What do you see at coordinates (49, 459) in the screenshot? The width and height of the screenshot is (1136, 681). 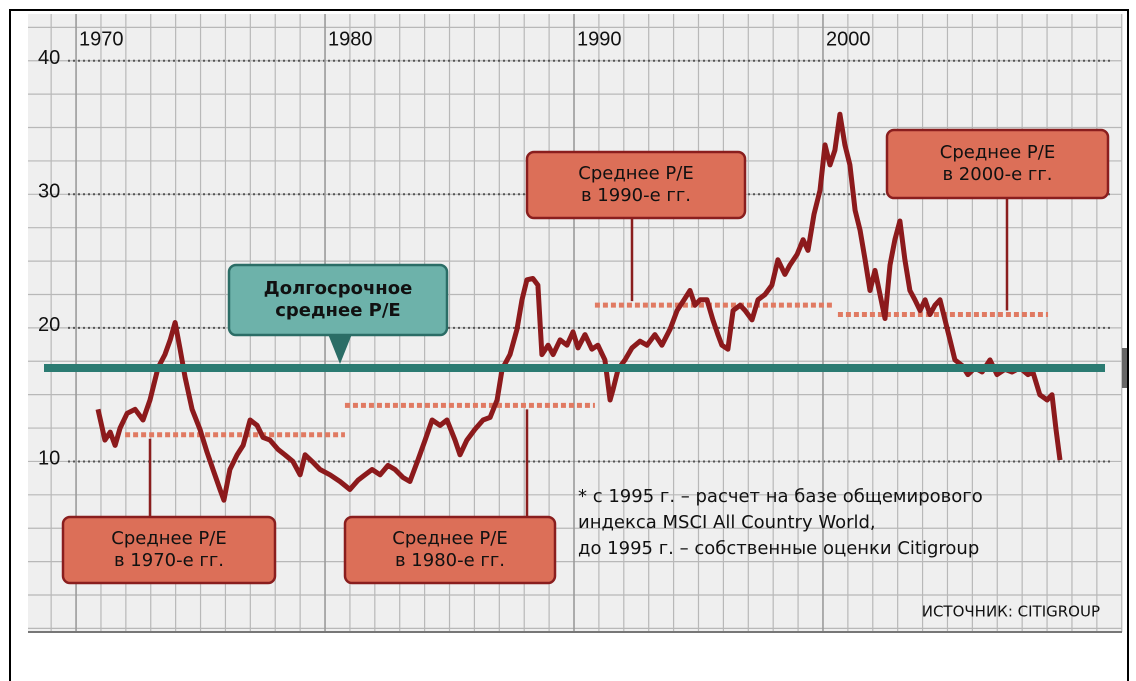 I see `y-tick-label: 10` at bounding box center [49, 459].